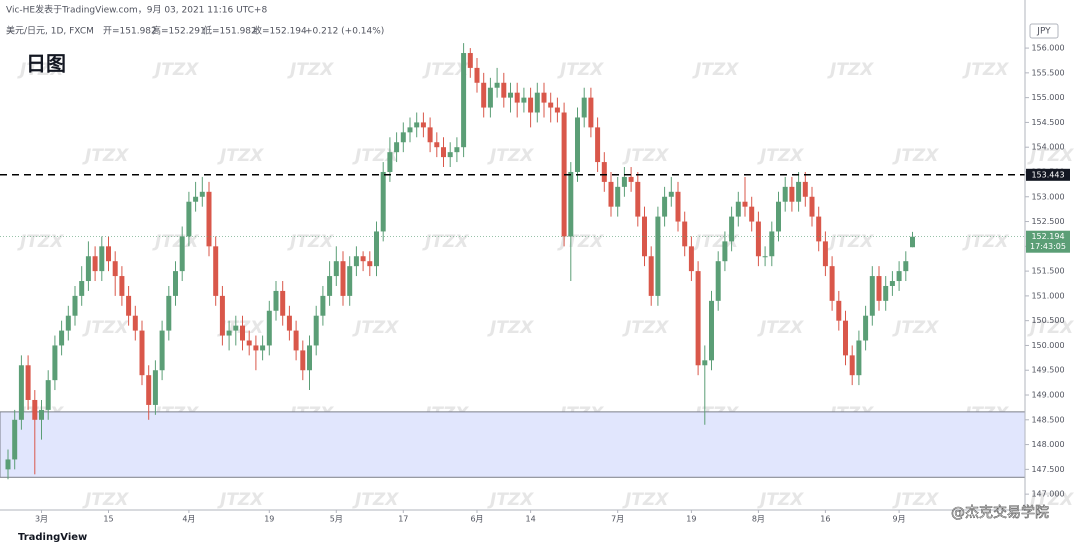 Image resolution: width=1080 pixels, height=548 pixels. Describe the element at coordinates (476, 519) in the screenshot. I see `x-tick-label: 6月` at that location.